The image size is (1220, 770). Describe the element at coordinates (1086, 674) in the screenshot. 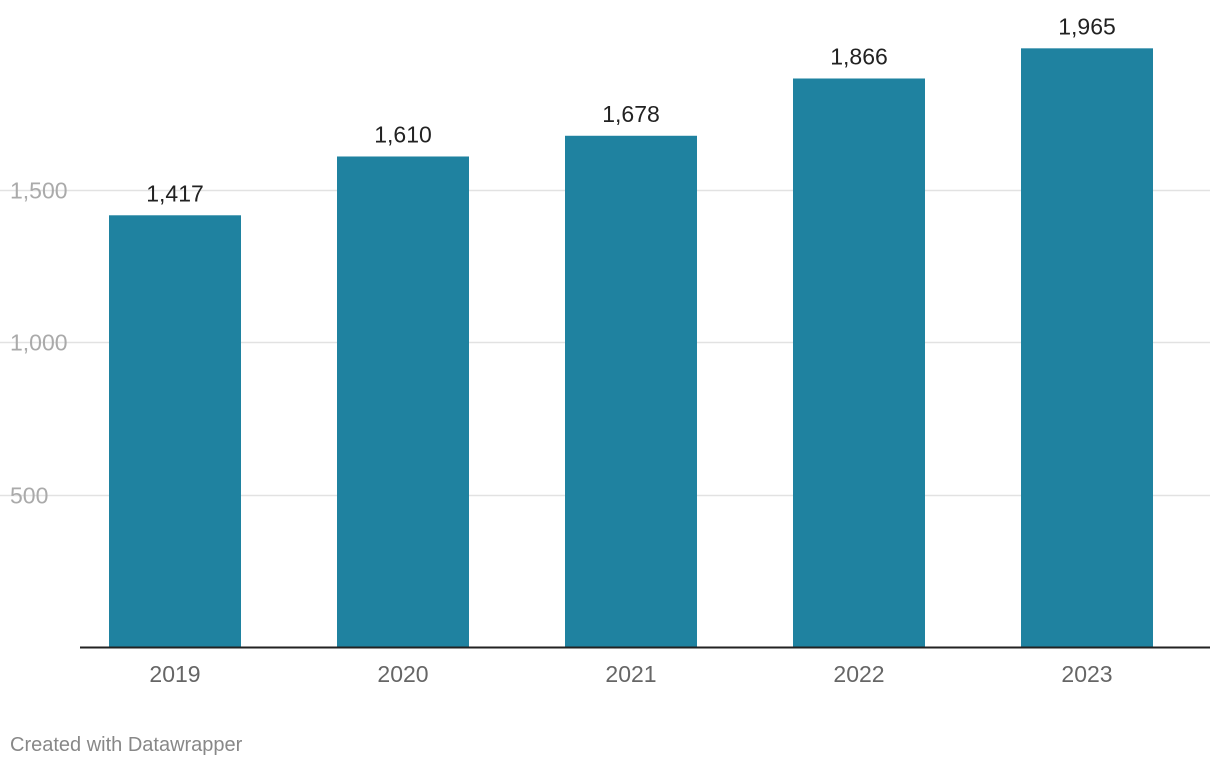

I see `x-tick-label-2023: 2023` at that location.